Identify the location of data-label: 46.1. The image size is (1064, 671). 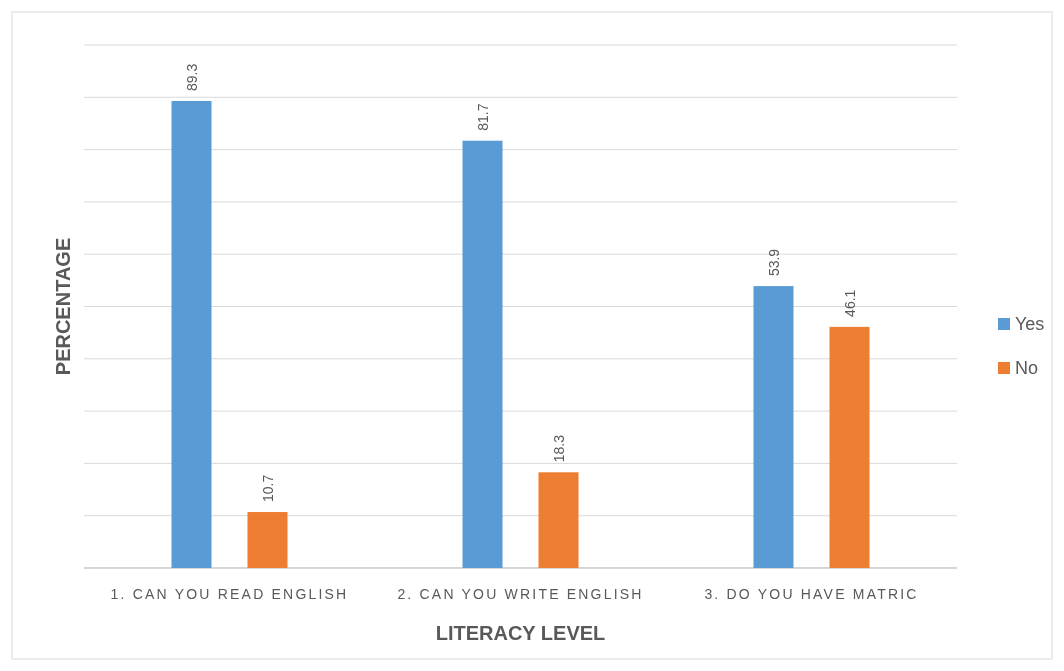
(849, 303).